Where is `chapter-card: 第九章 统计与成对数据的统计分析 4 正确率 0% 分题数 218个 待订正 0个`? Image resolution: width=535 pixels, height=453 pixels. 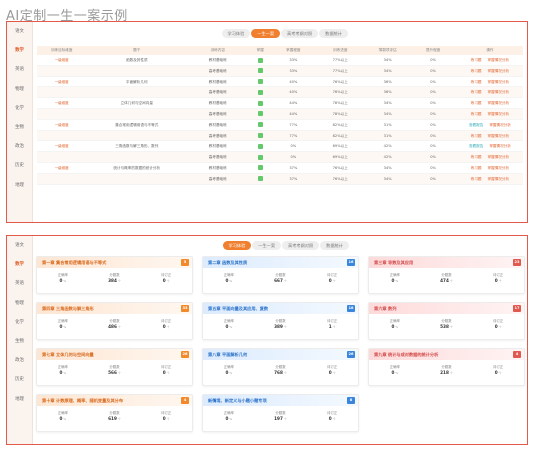 chapter-card: 第九章 统计与成对数据的统计分析 4 正确率 0% 分题数 218个 待订正 0个 is located at coordinates (446, 367).